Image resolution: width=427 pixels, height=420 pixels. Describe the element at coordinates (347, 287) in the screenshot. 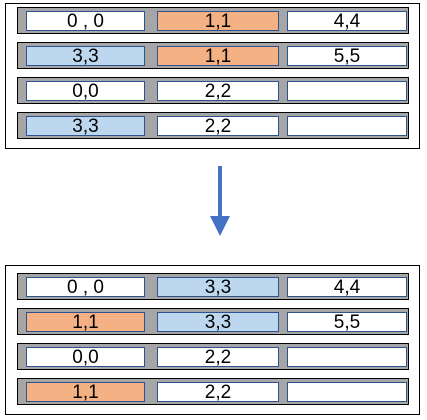

I see `after-cell-1-3: 4,4` at that location.